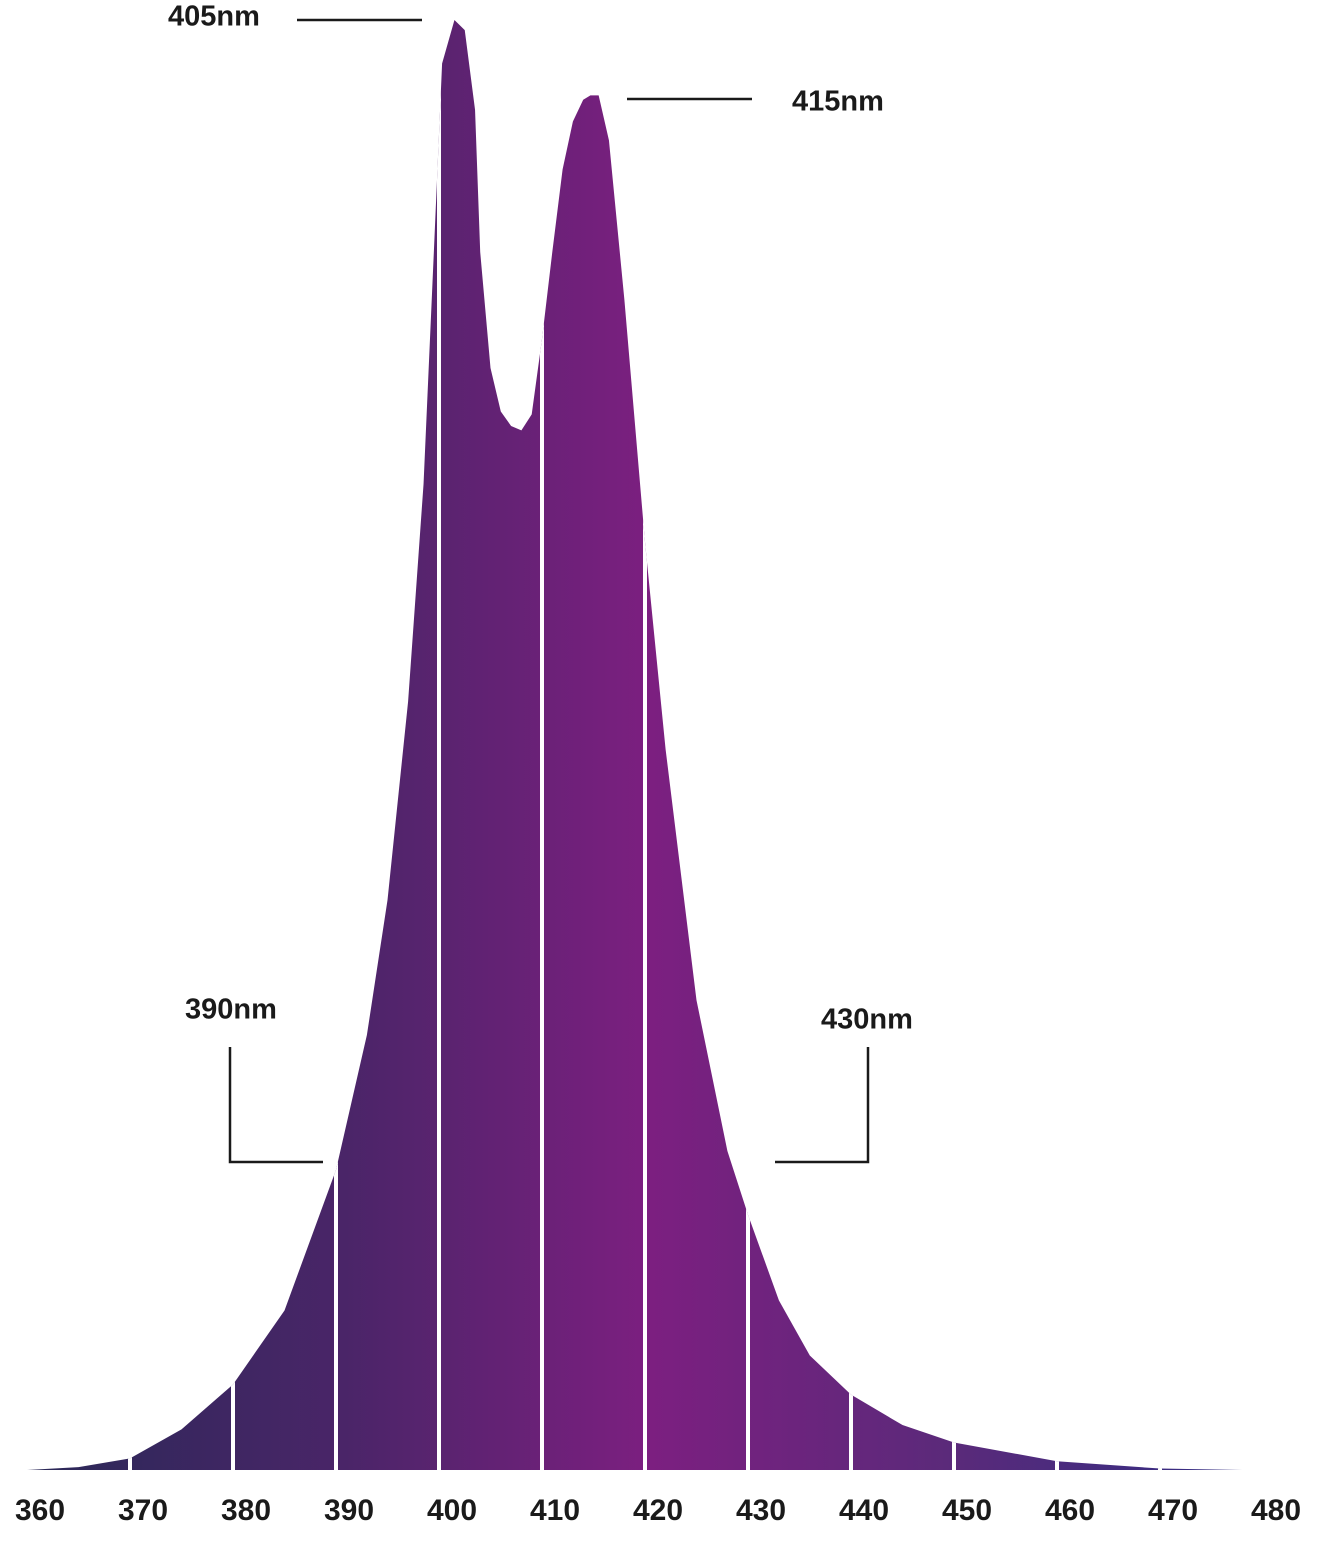 This screenshot has height=1541, width=1319. Describe the element at coordinates (143, 1510) in the screenshot. I see `x-tick-label: 370` at that location.